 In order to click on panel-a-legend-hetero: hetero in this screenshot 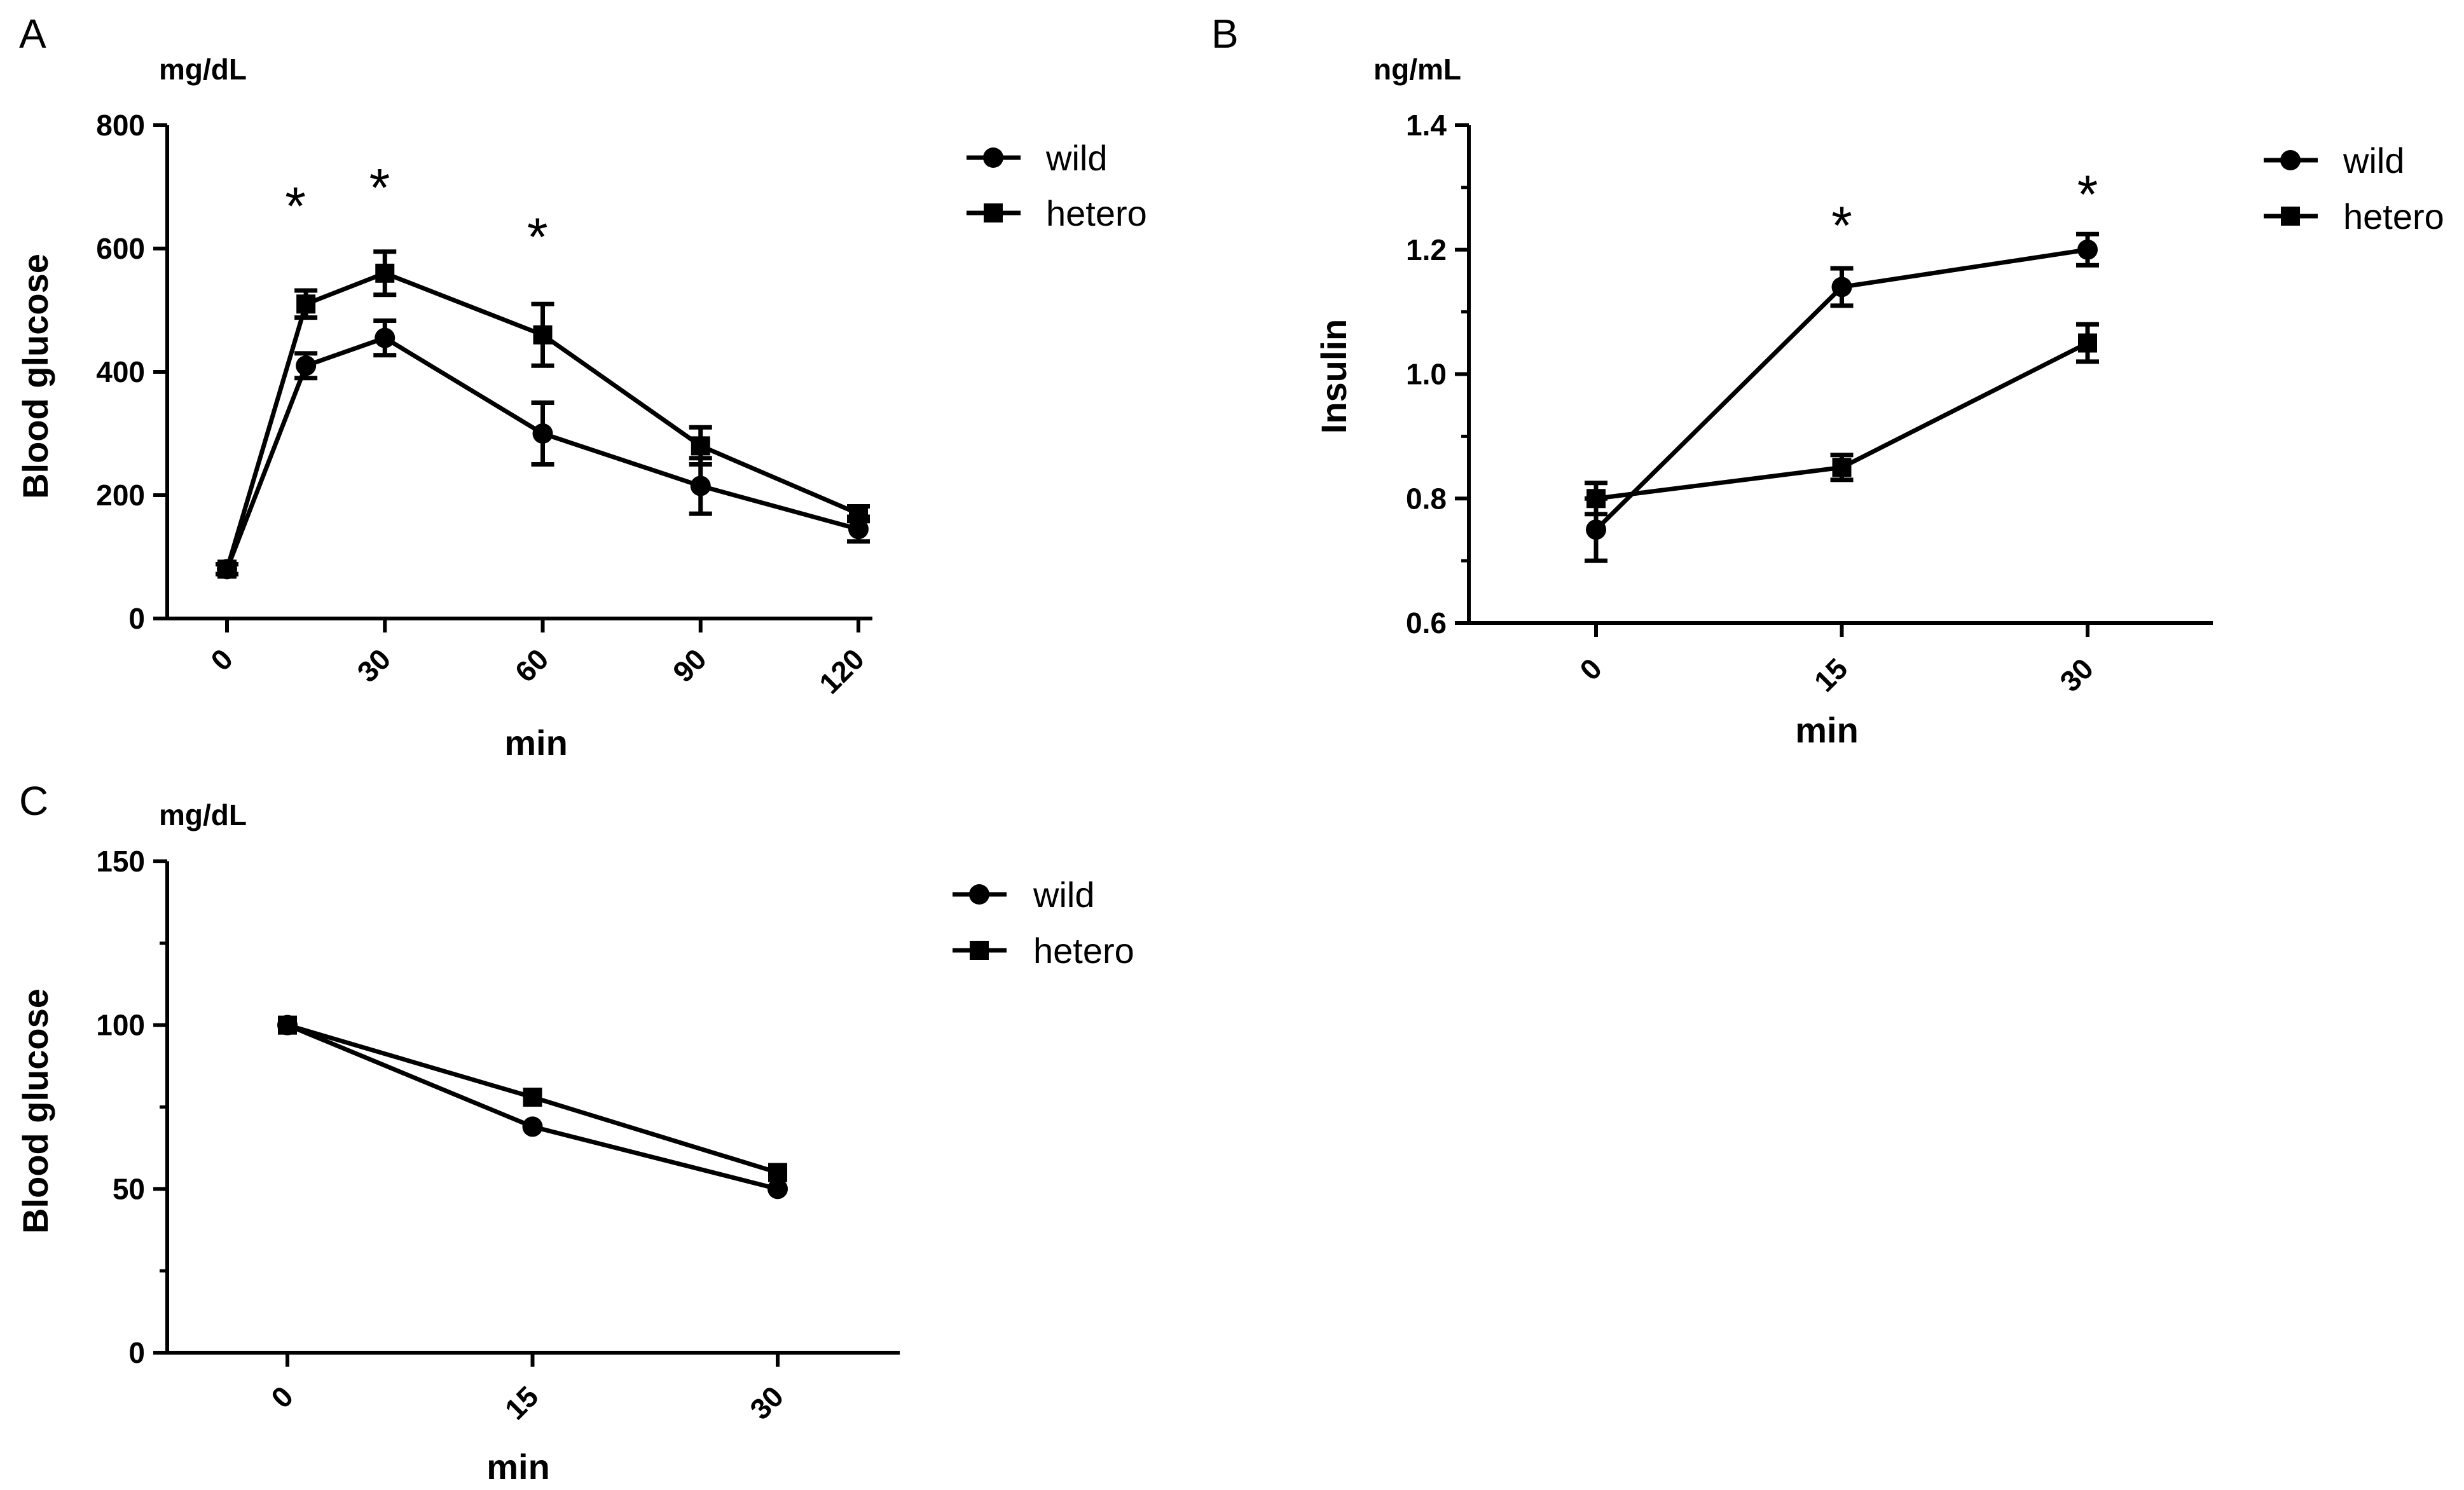, I will do `click(1057, 213)`.